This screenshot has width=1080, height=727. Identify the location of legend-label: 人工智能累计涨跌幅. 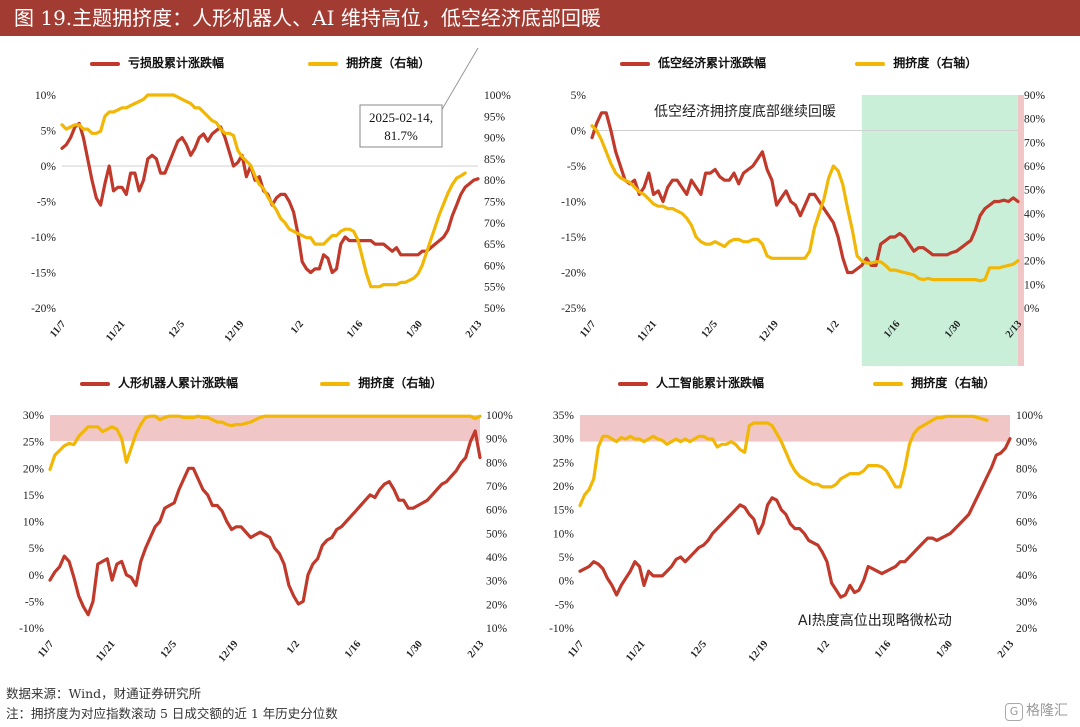
(710, 383).